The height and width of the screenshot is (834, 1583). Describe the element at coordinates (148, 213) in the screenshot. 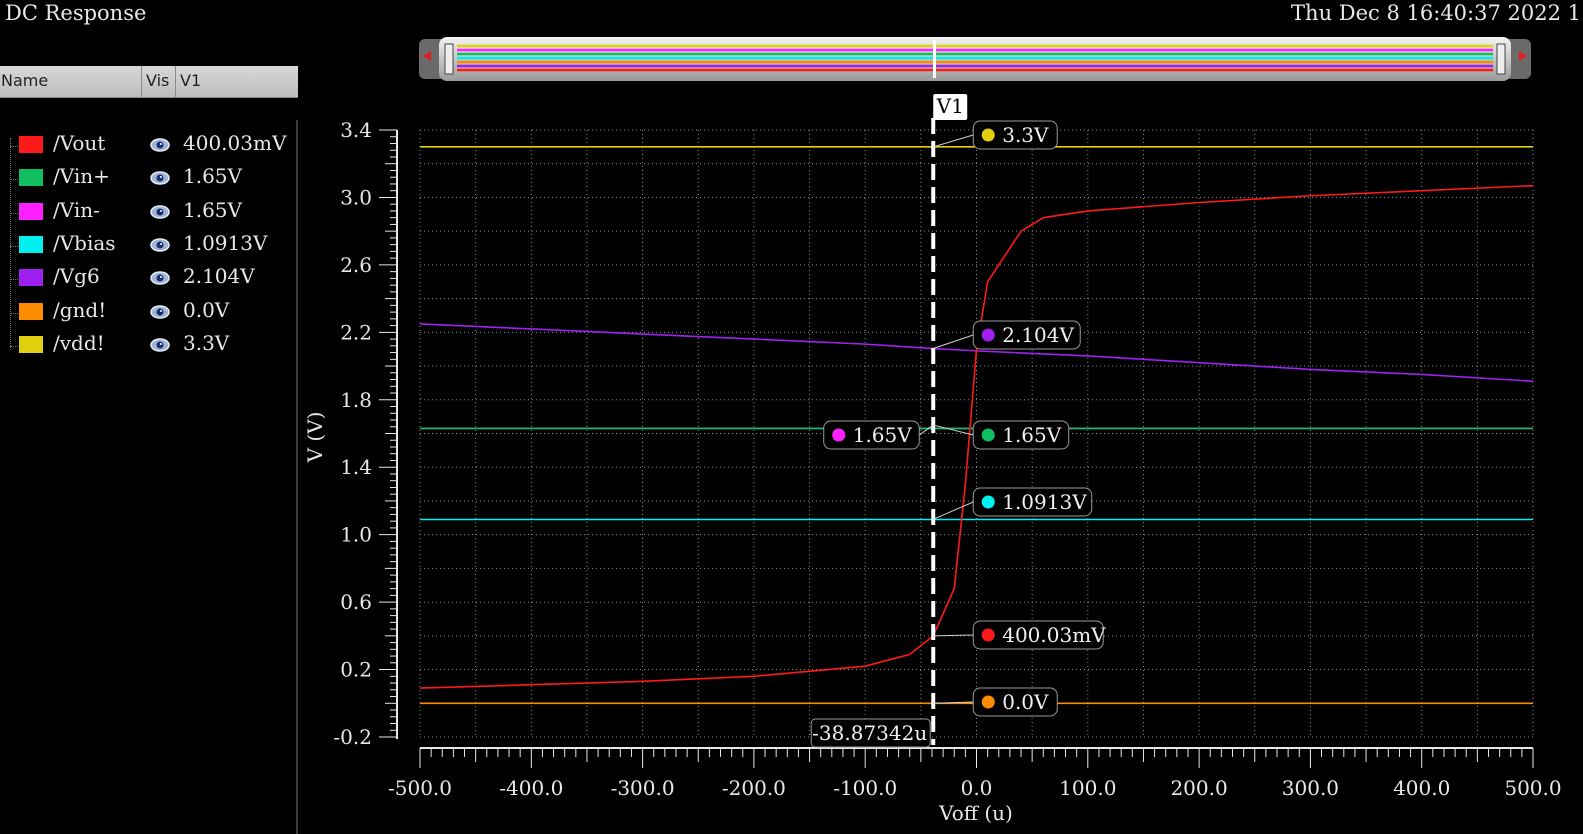

I see `legend-row: /Vin- 1.65V` at that location.